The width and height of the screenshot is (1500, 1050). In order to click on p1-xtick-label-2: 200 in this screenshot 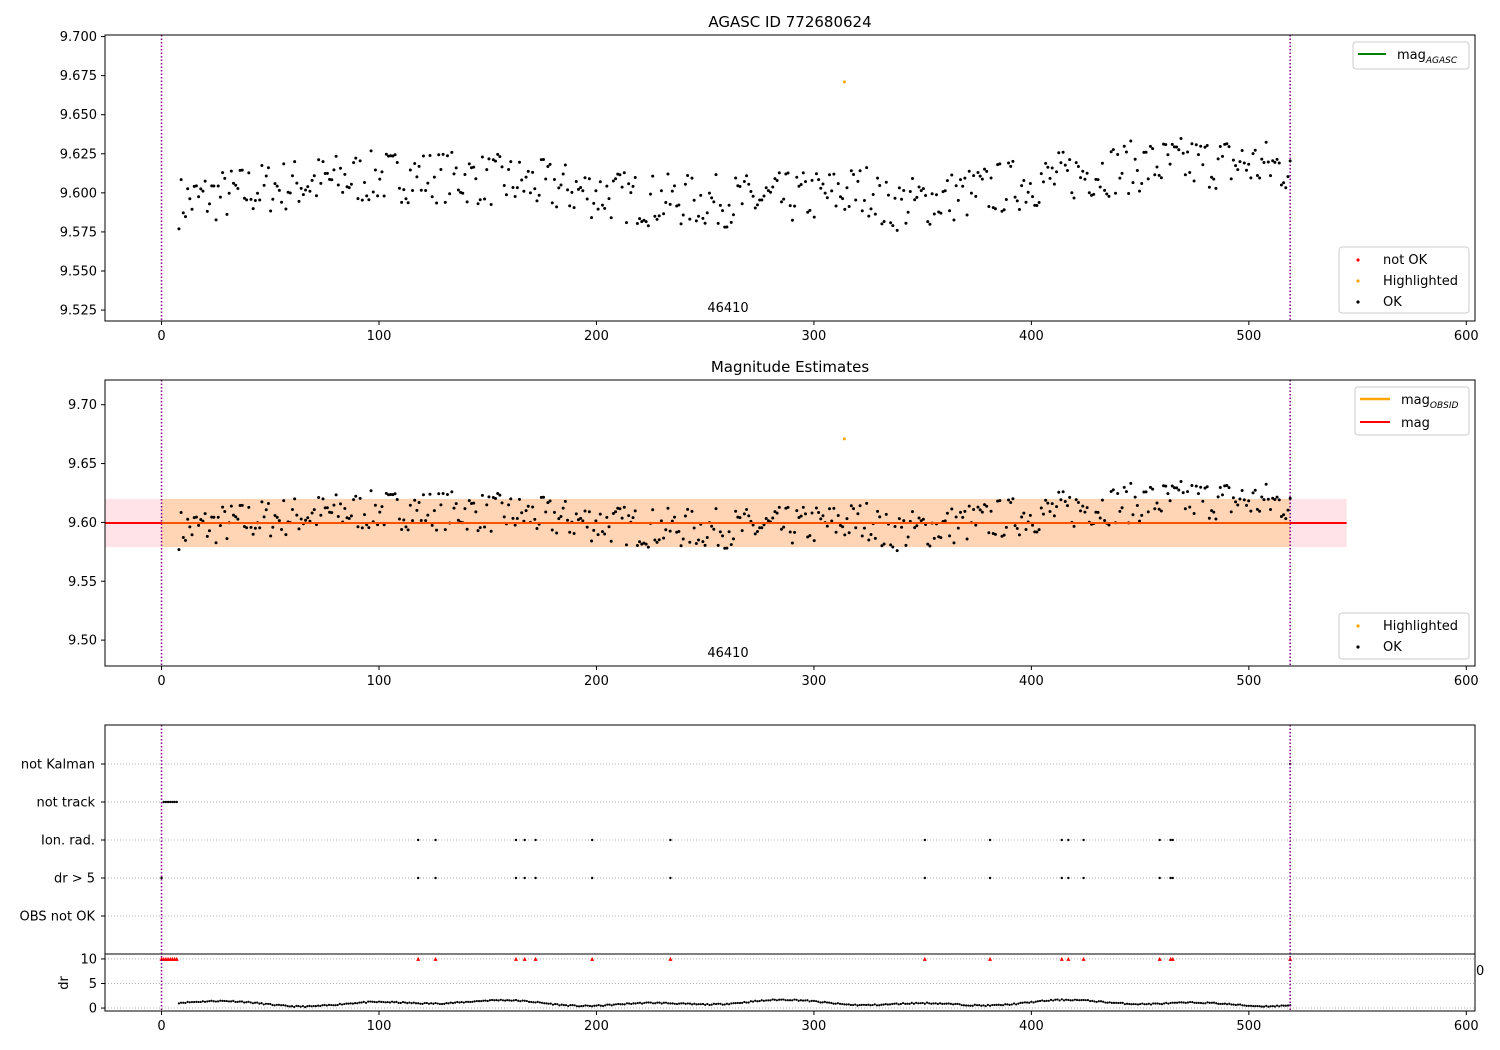, I will do `click(596, 336)`.